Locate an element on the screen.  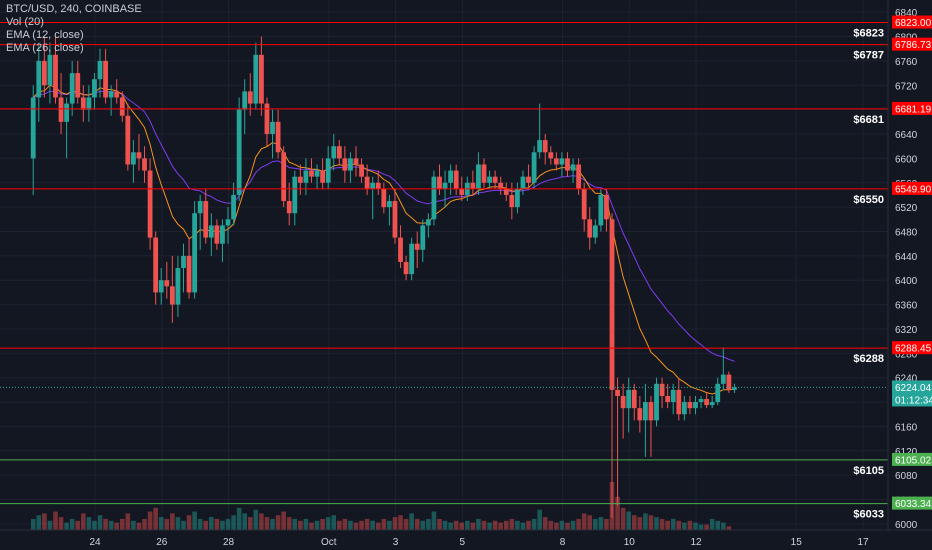
legend-ema-slow: EMA (26, close) is located at coordinates (45, 48).